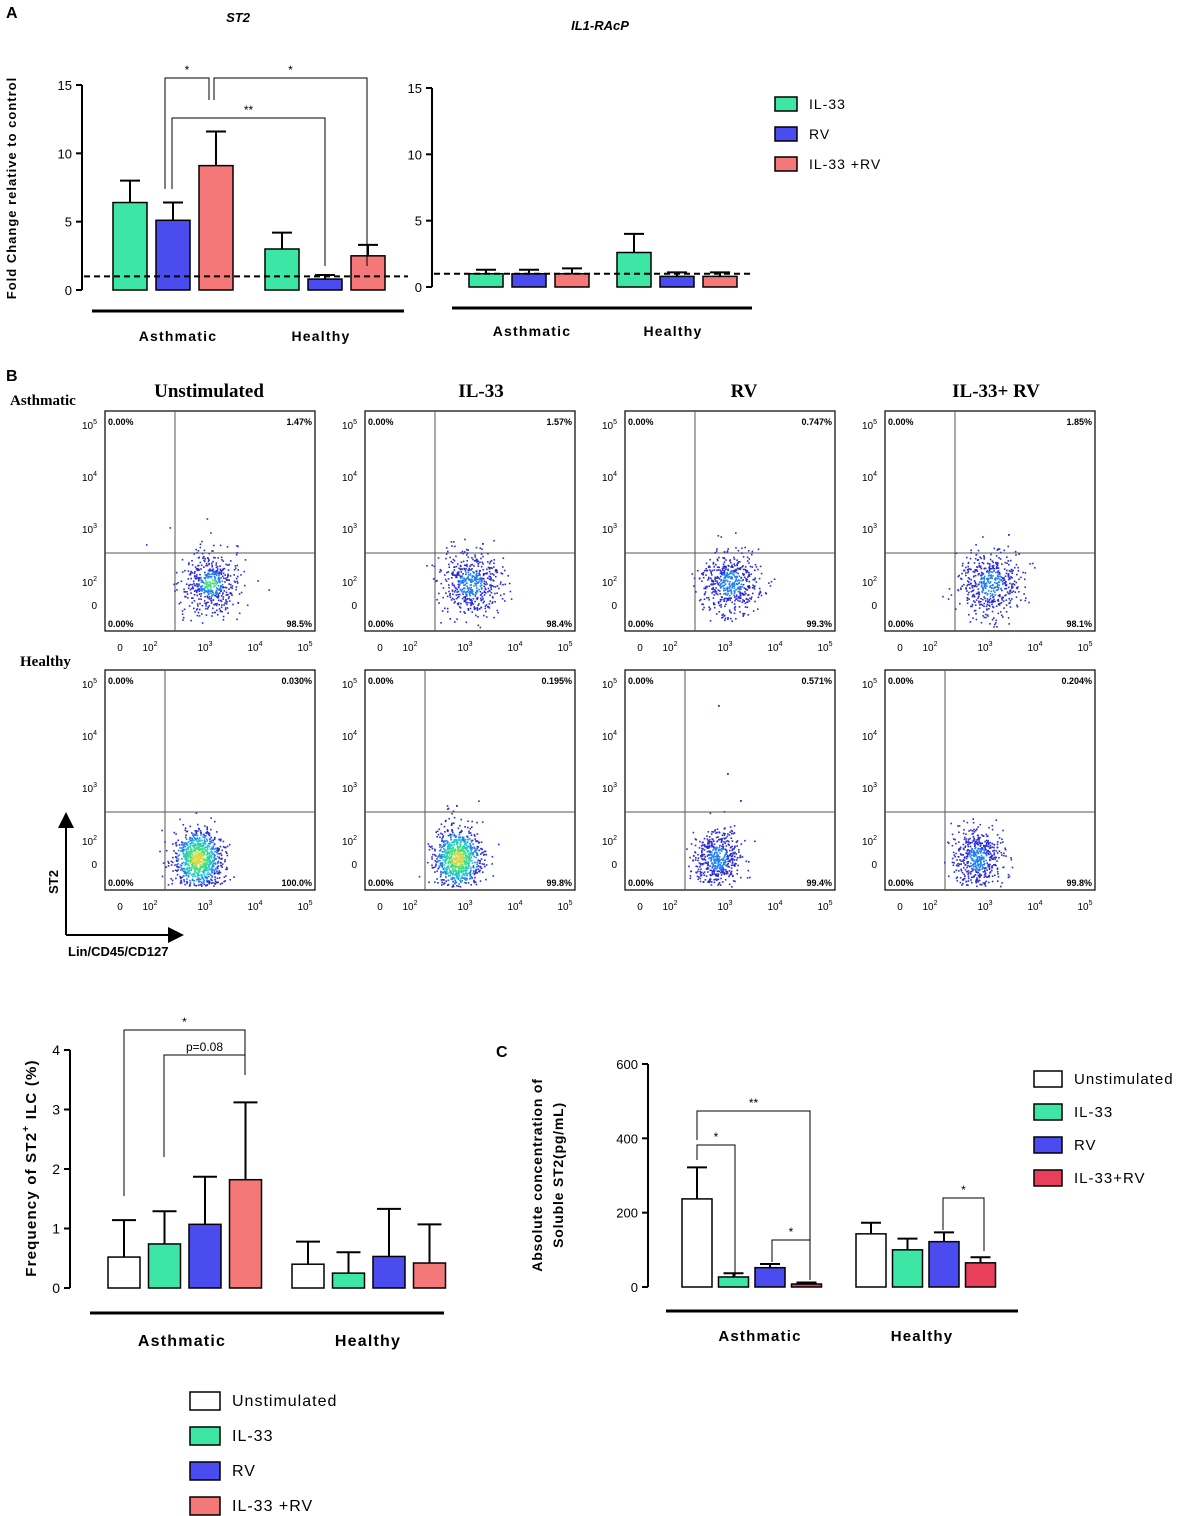 The image size is (1187, 1516). Describe the element at coordinates (1079, 624) in the screenshot. I see `quadrant-label-lower-right: 98.1%` at that location.